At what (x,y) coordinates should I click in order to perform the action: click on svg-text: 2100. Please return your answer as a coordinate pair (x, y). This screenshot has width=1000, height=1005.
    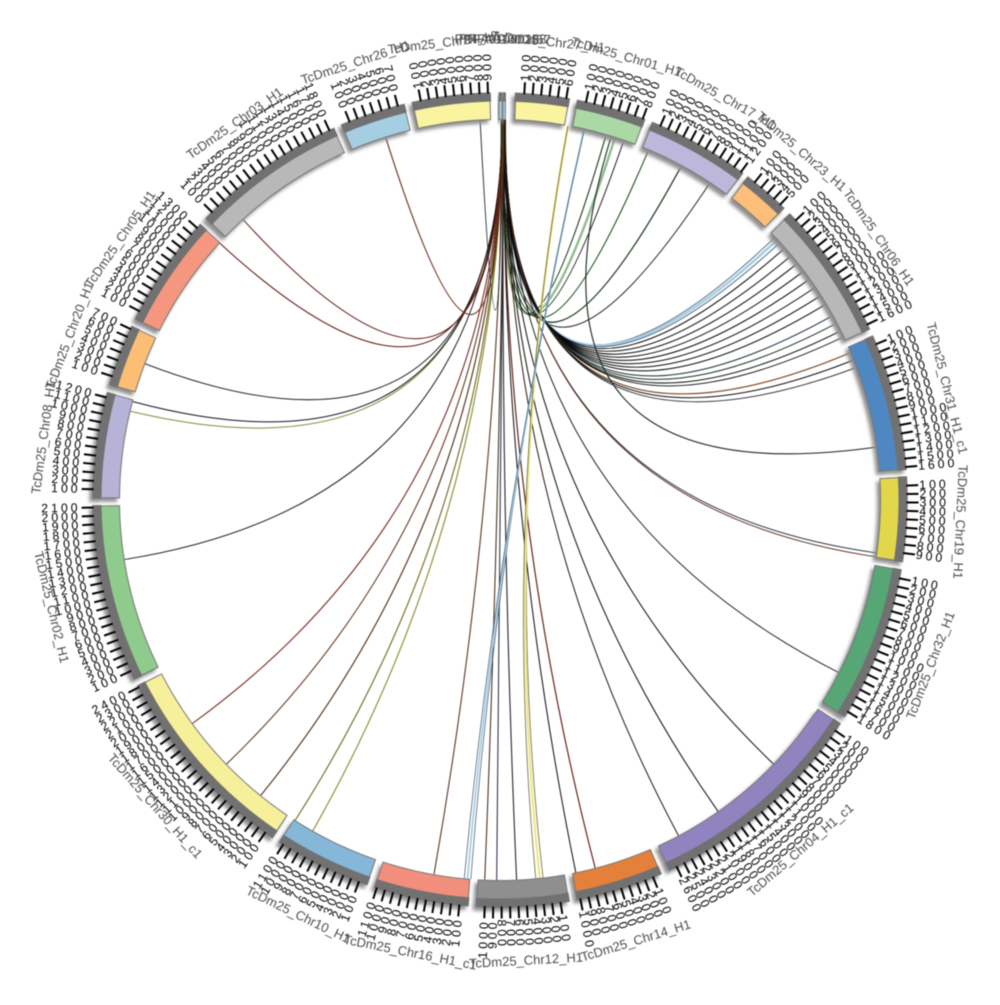
    Looking at the image, I should click on (61, 508).